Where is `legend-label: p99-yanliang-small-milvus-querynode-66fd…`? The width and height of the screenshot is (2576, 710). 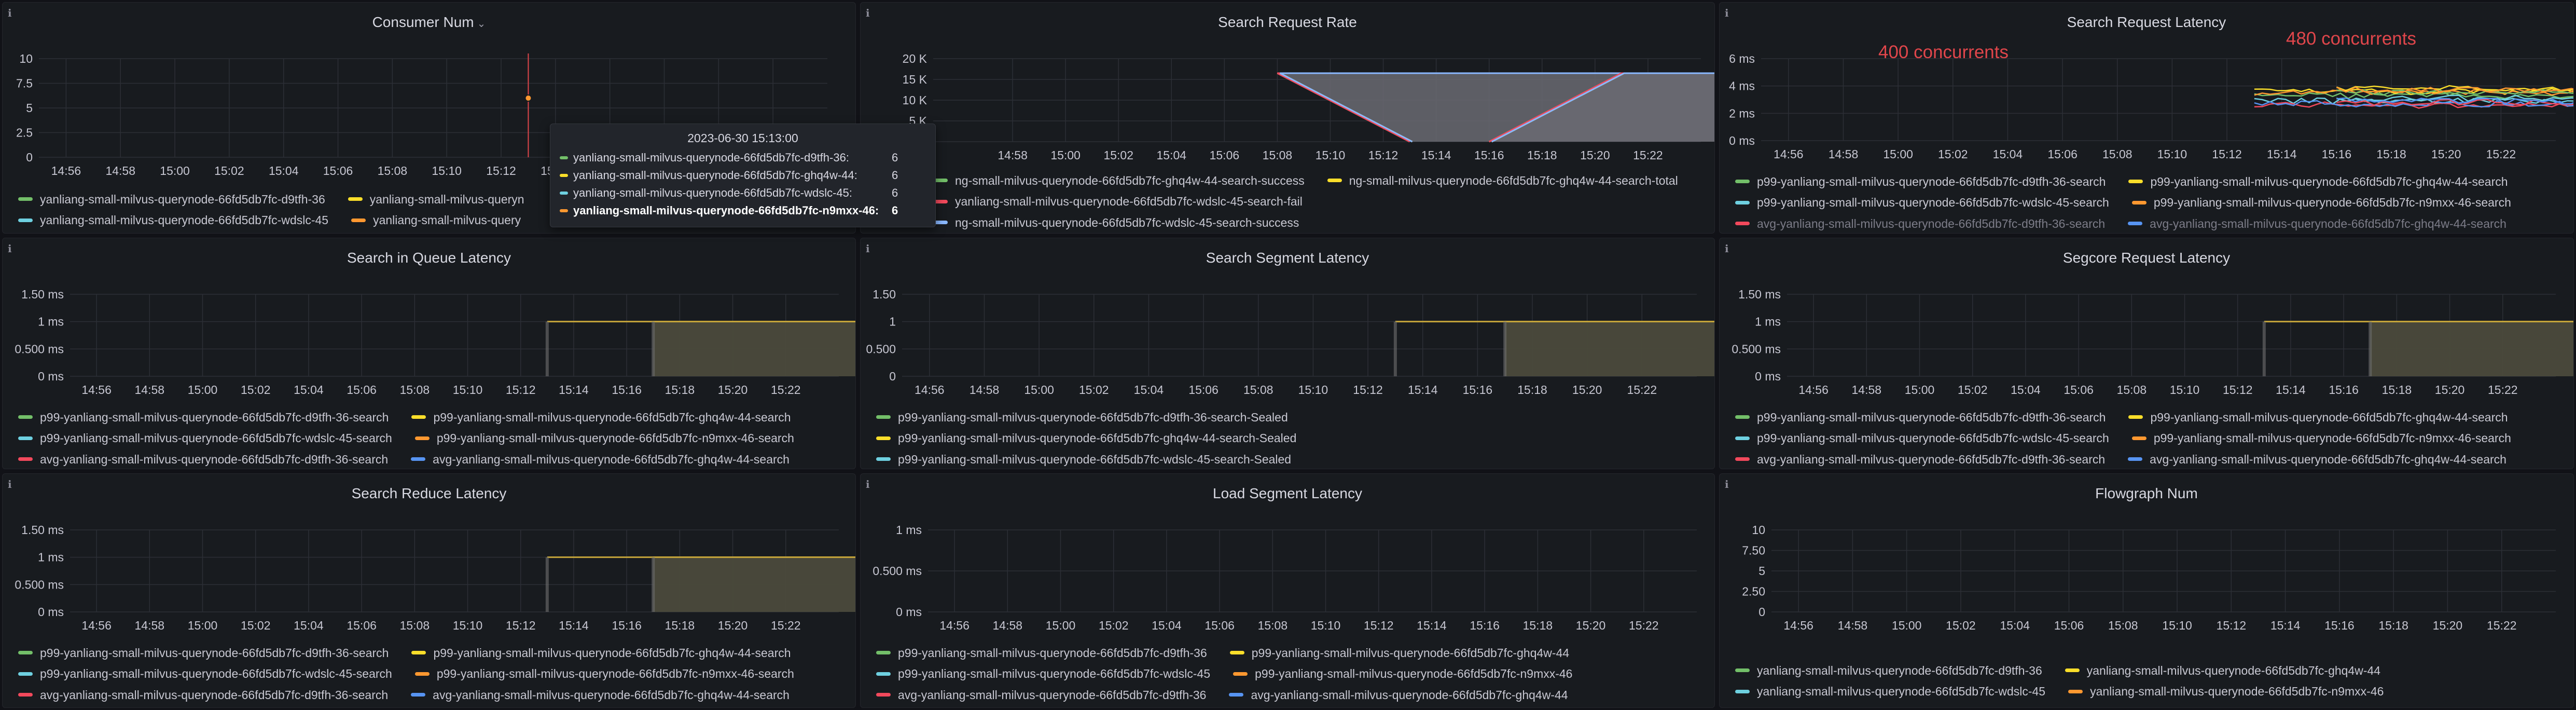 legend-label: p99-yanliang-small-milvus-querynode-66fd… is located at coordinates (1931, 181).